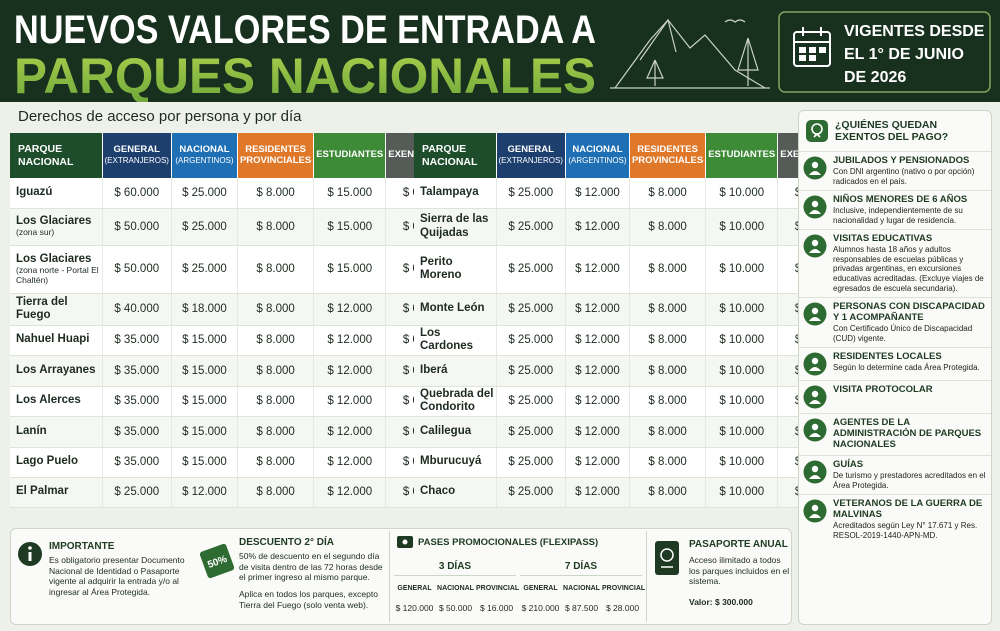 This screenshot has height=631, width=1000. Describe the element at coordinates (908, 509) in the screenshot. I see `exempt-item-title: VETERANOS DE LA GUERRA DE MALVINAS` at that location.